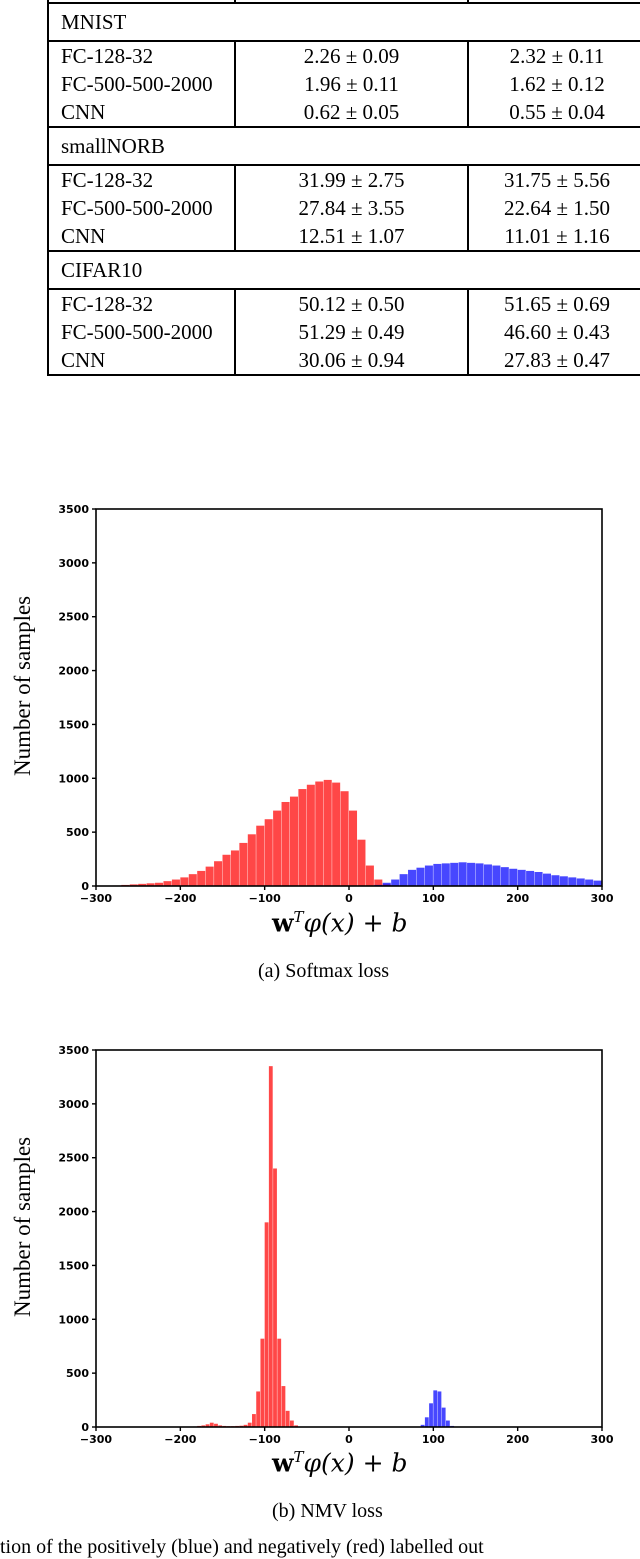 The image size is (640, 1559). Describe the element at coordinates (351, 112) in the screenshot. I see `value-cell: 0.62 ± 0.05` at that location.